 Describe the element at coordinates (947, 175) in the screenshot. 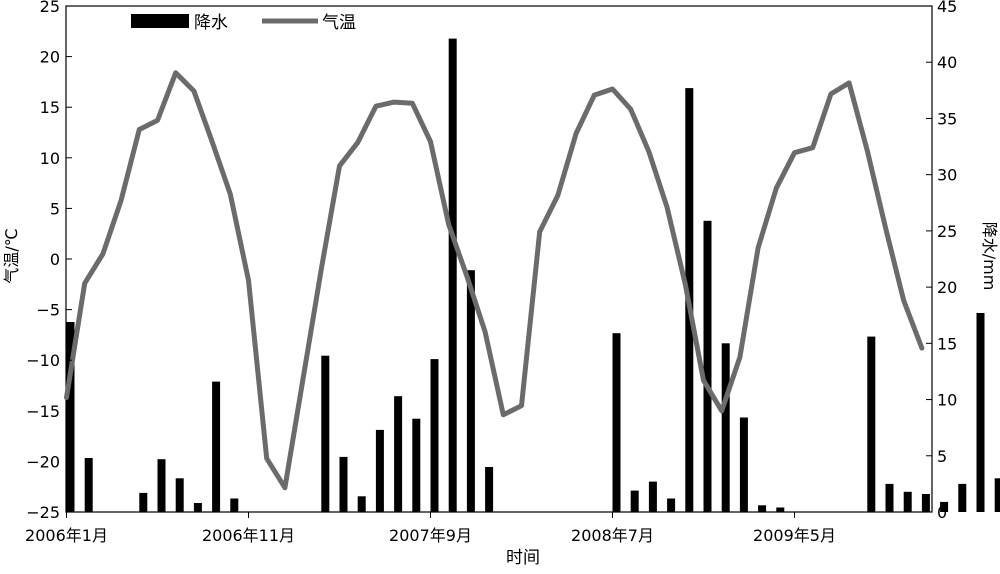

I see `right-tick-label: 30` at that location.